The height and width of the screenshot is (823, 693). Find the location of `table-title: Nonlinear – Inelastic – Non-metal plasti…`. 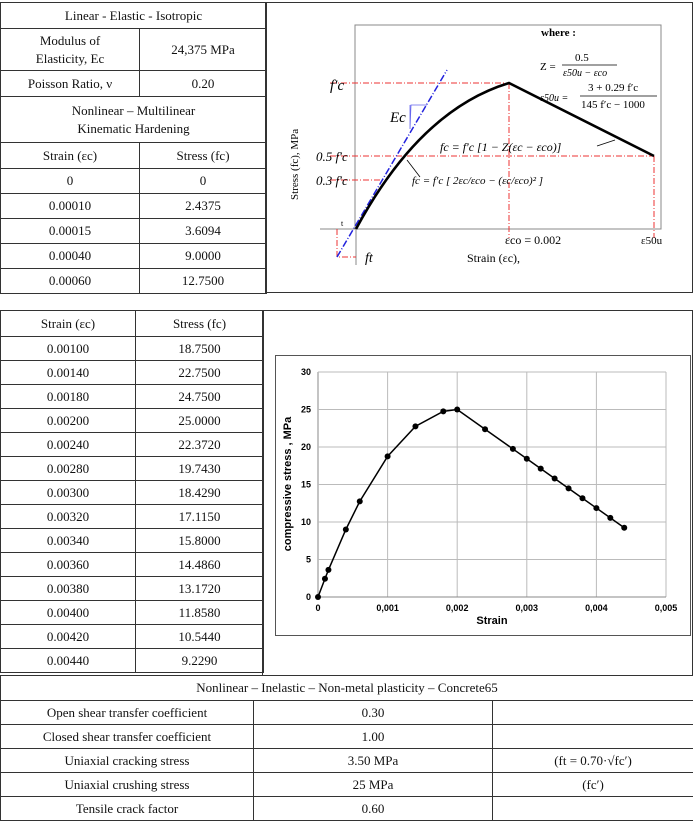

table-title: Nonlinear – Inelastic – Non-metal plasti… is located at coordinates (346, 688).